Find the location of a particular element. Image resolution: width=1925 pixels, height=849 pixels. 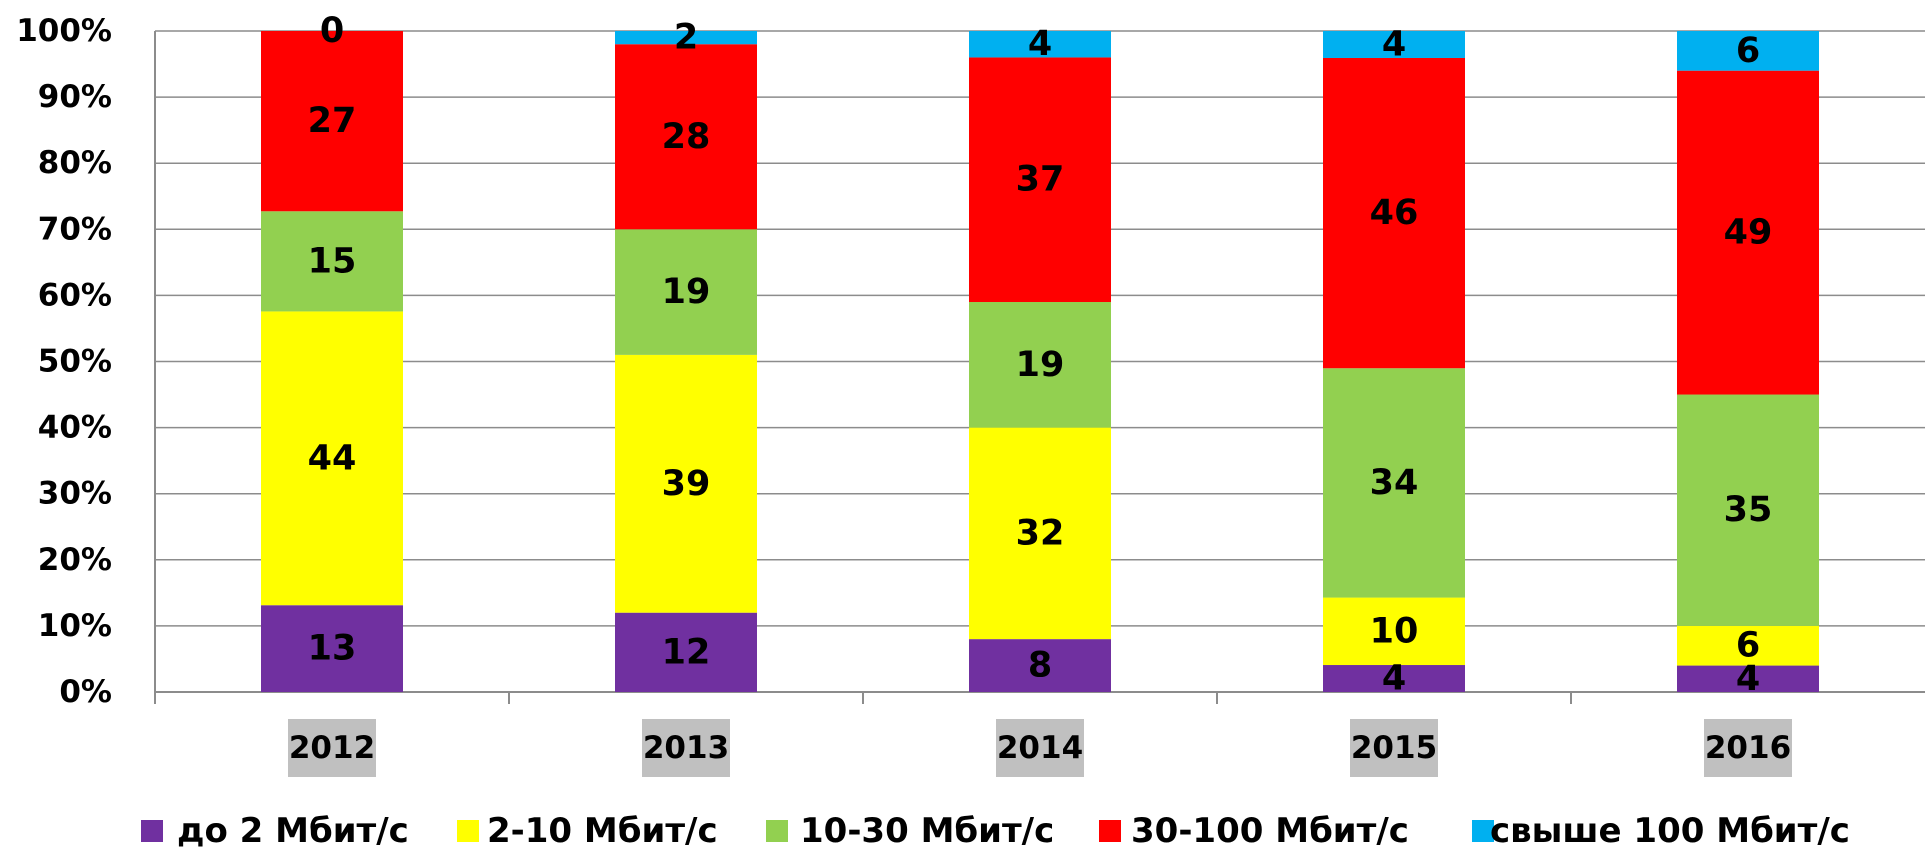

data-label: 44 is located at coordinates (332, 458).